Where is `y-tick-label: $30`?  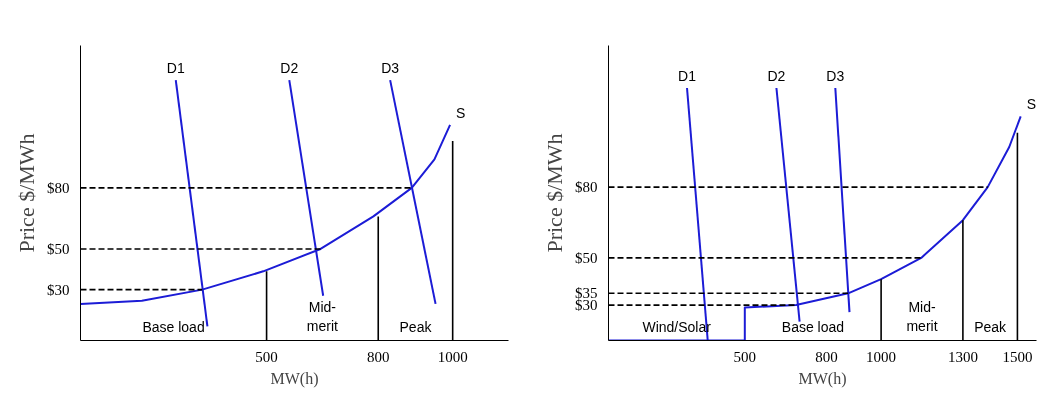
y-tick-label: $30 is located at coordinates (58, 289).